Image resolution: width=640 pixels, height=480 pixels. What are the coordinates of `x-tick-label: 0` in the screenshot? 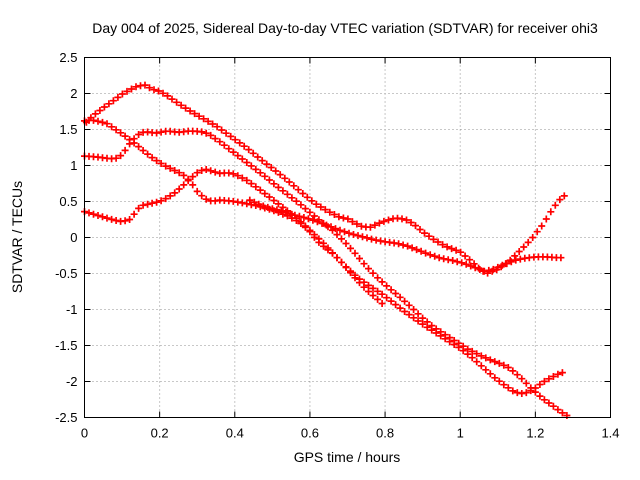 It's located at (84, 433).